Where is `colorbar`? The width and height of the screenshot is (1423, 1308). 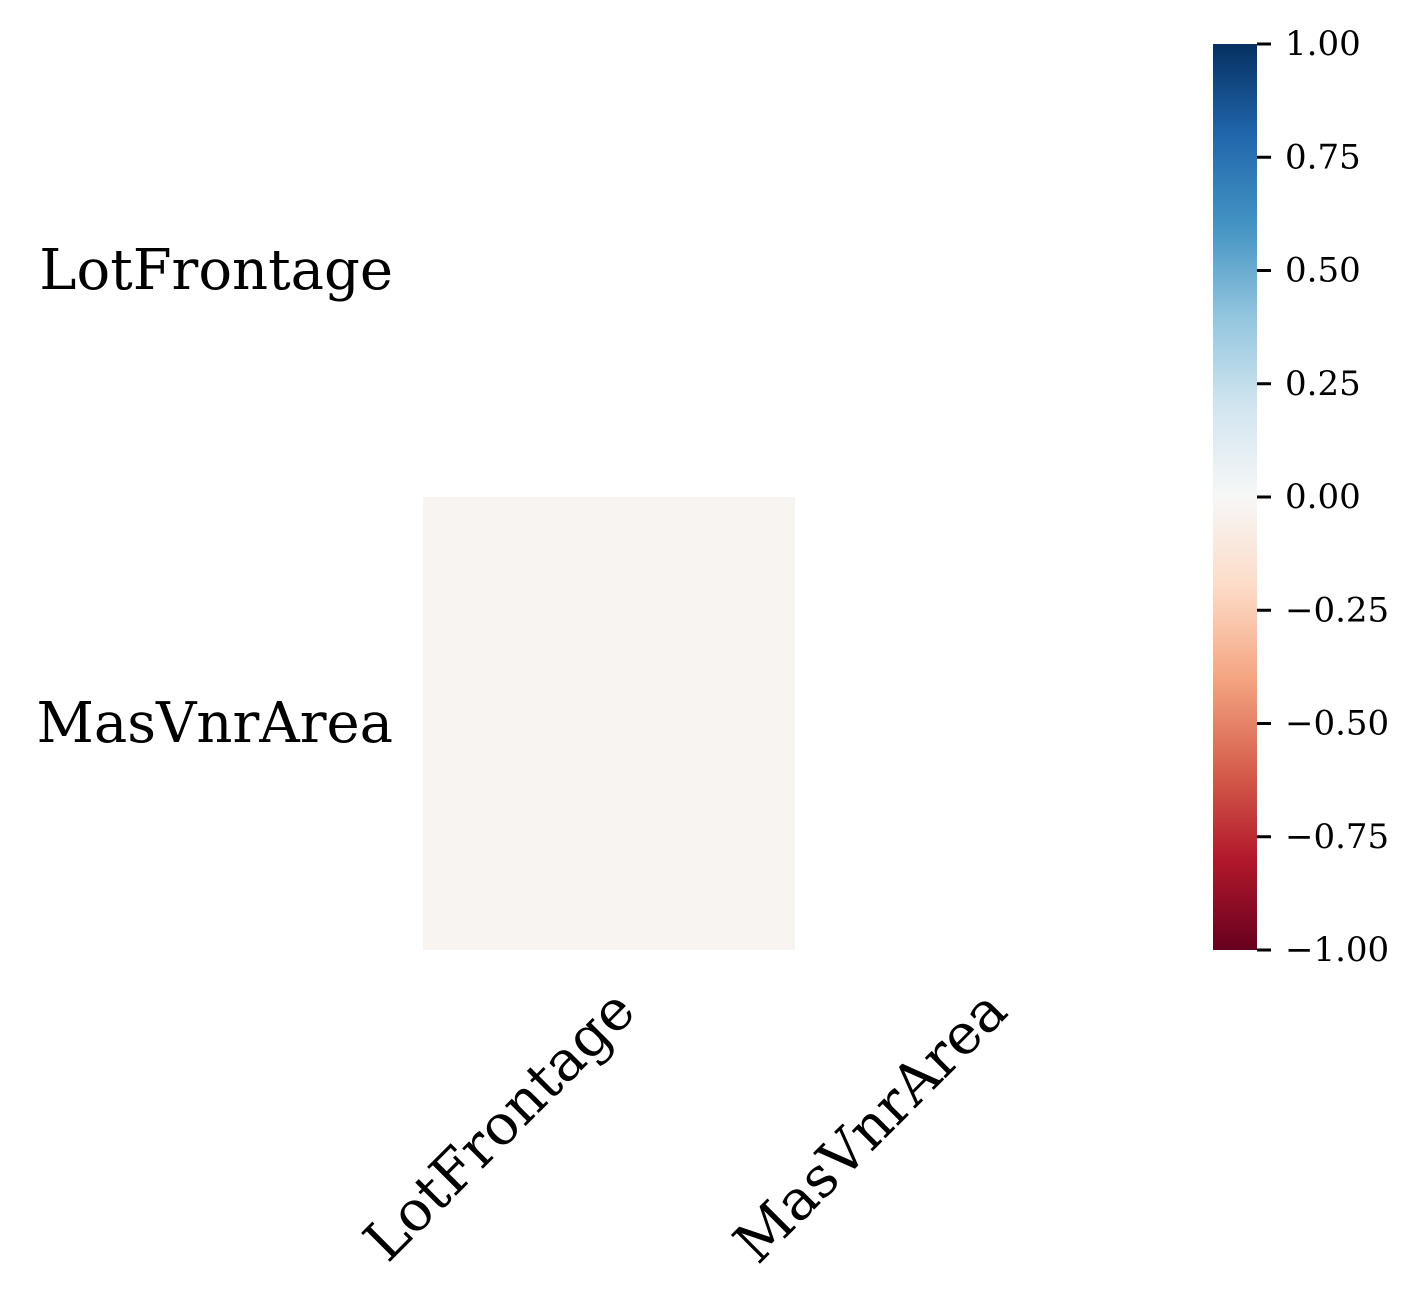
colorbar is located at coordinates (1235, 497).